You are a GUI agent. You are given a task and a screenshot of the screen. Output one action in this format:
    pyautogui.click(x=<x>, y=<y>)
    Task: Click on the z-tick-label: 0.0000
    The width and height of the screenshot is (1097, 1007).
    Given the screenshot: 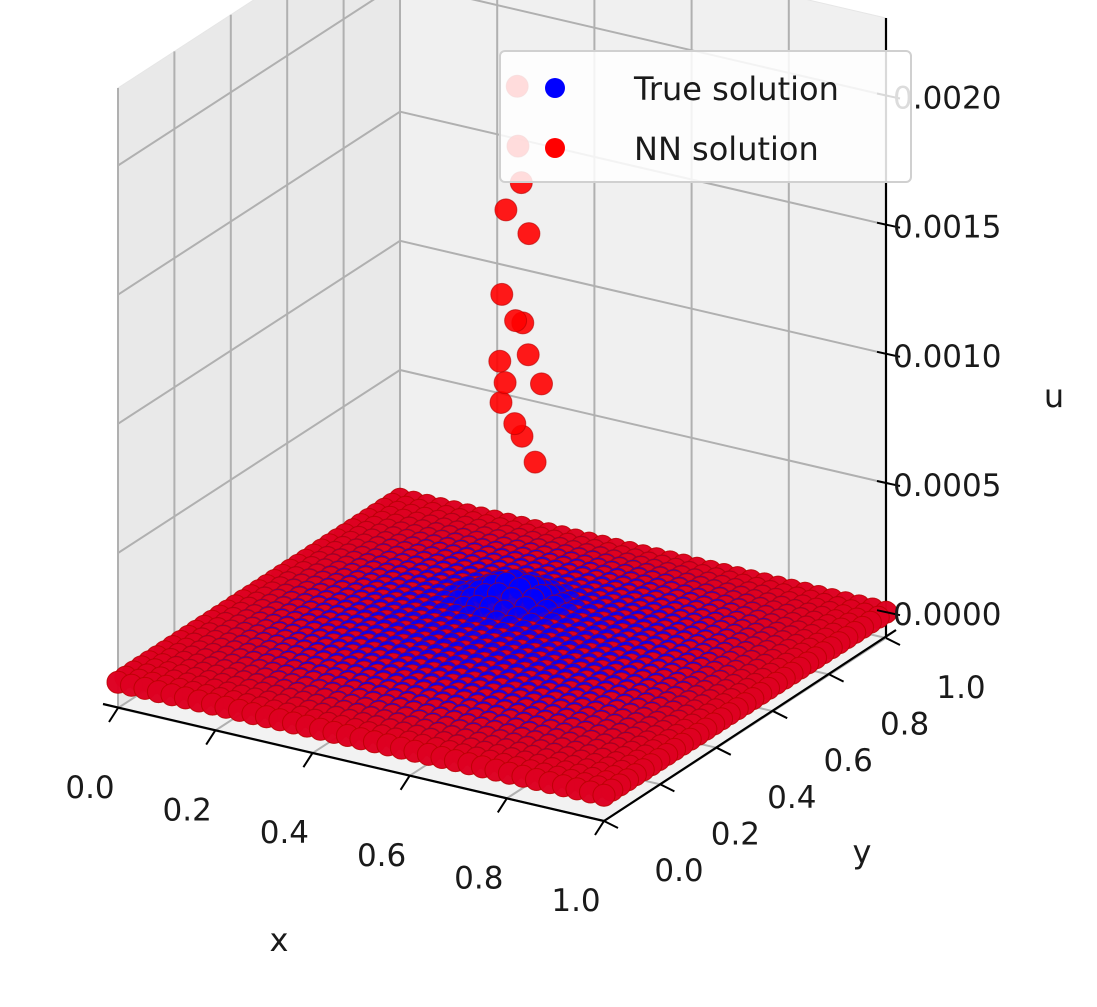 What is the action you would take?
    pyautogui.click(x=947, y=615)
    